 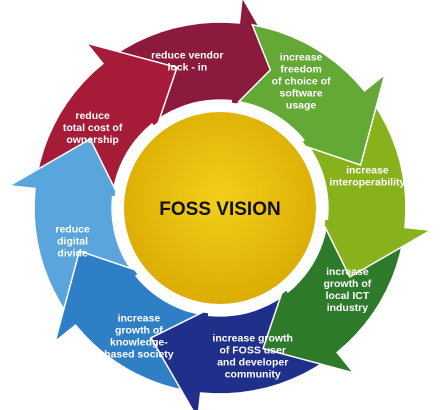 What do you see at coordinates (139, 342) in the screenshot?
I see `segment-label-line: knowledge-` at bounding box center [139, 342].